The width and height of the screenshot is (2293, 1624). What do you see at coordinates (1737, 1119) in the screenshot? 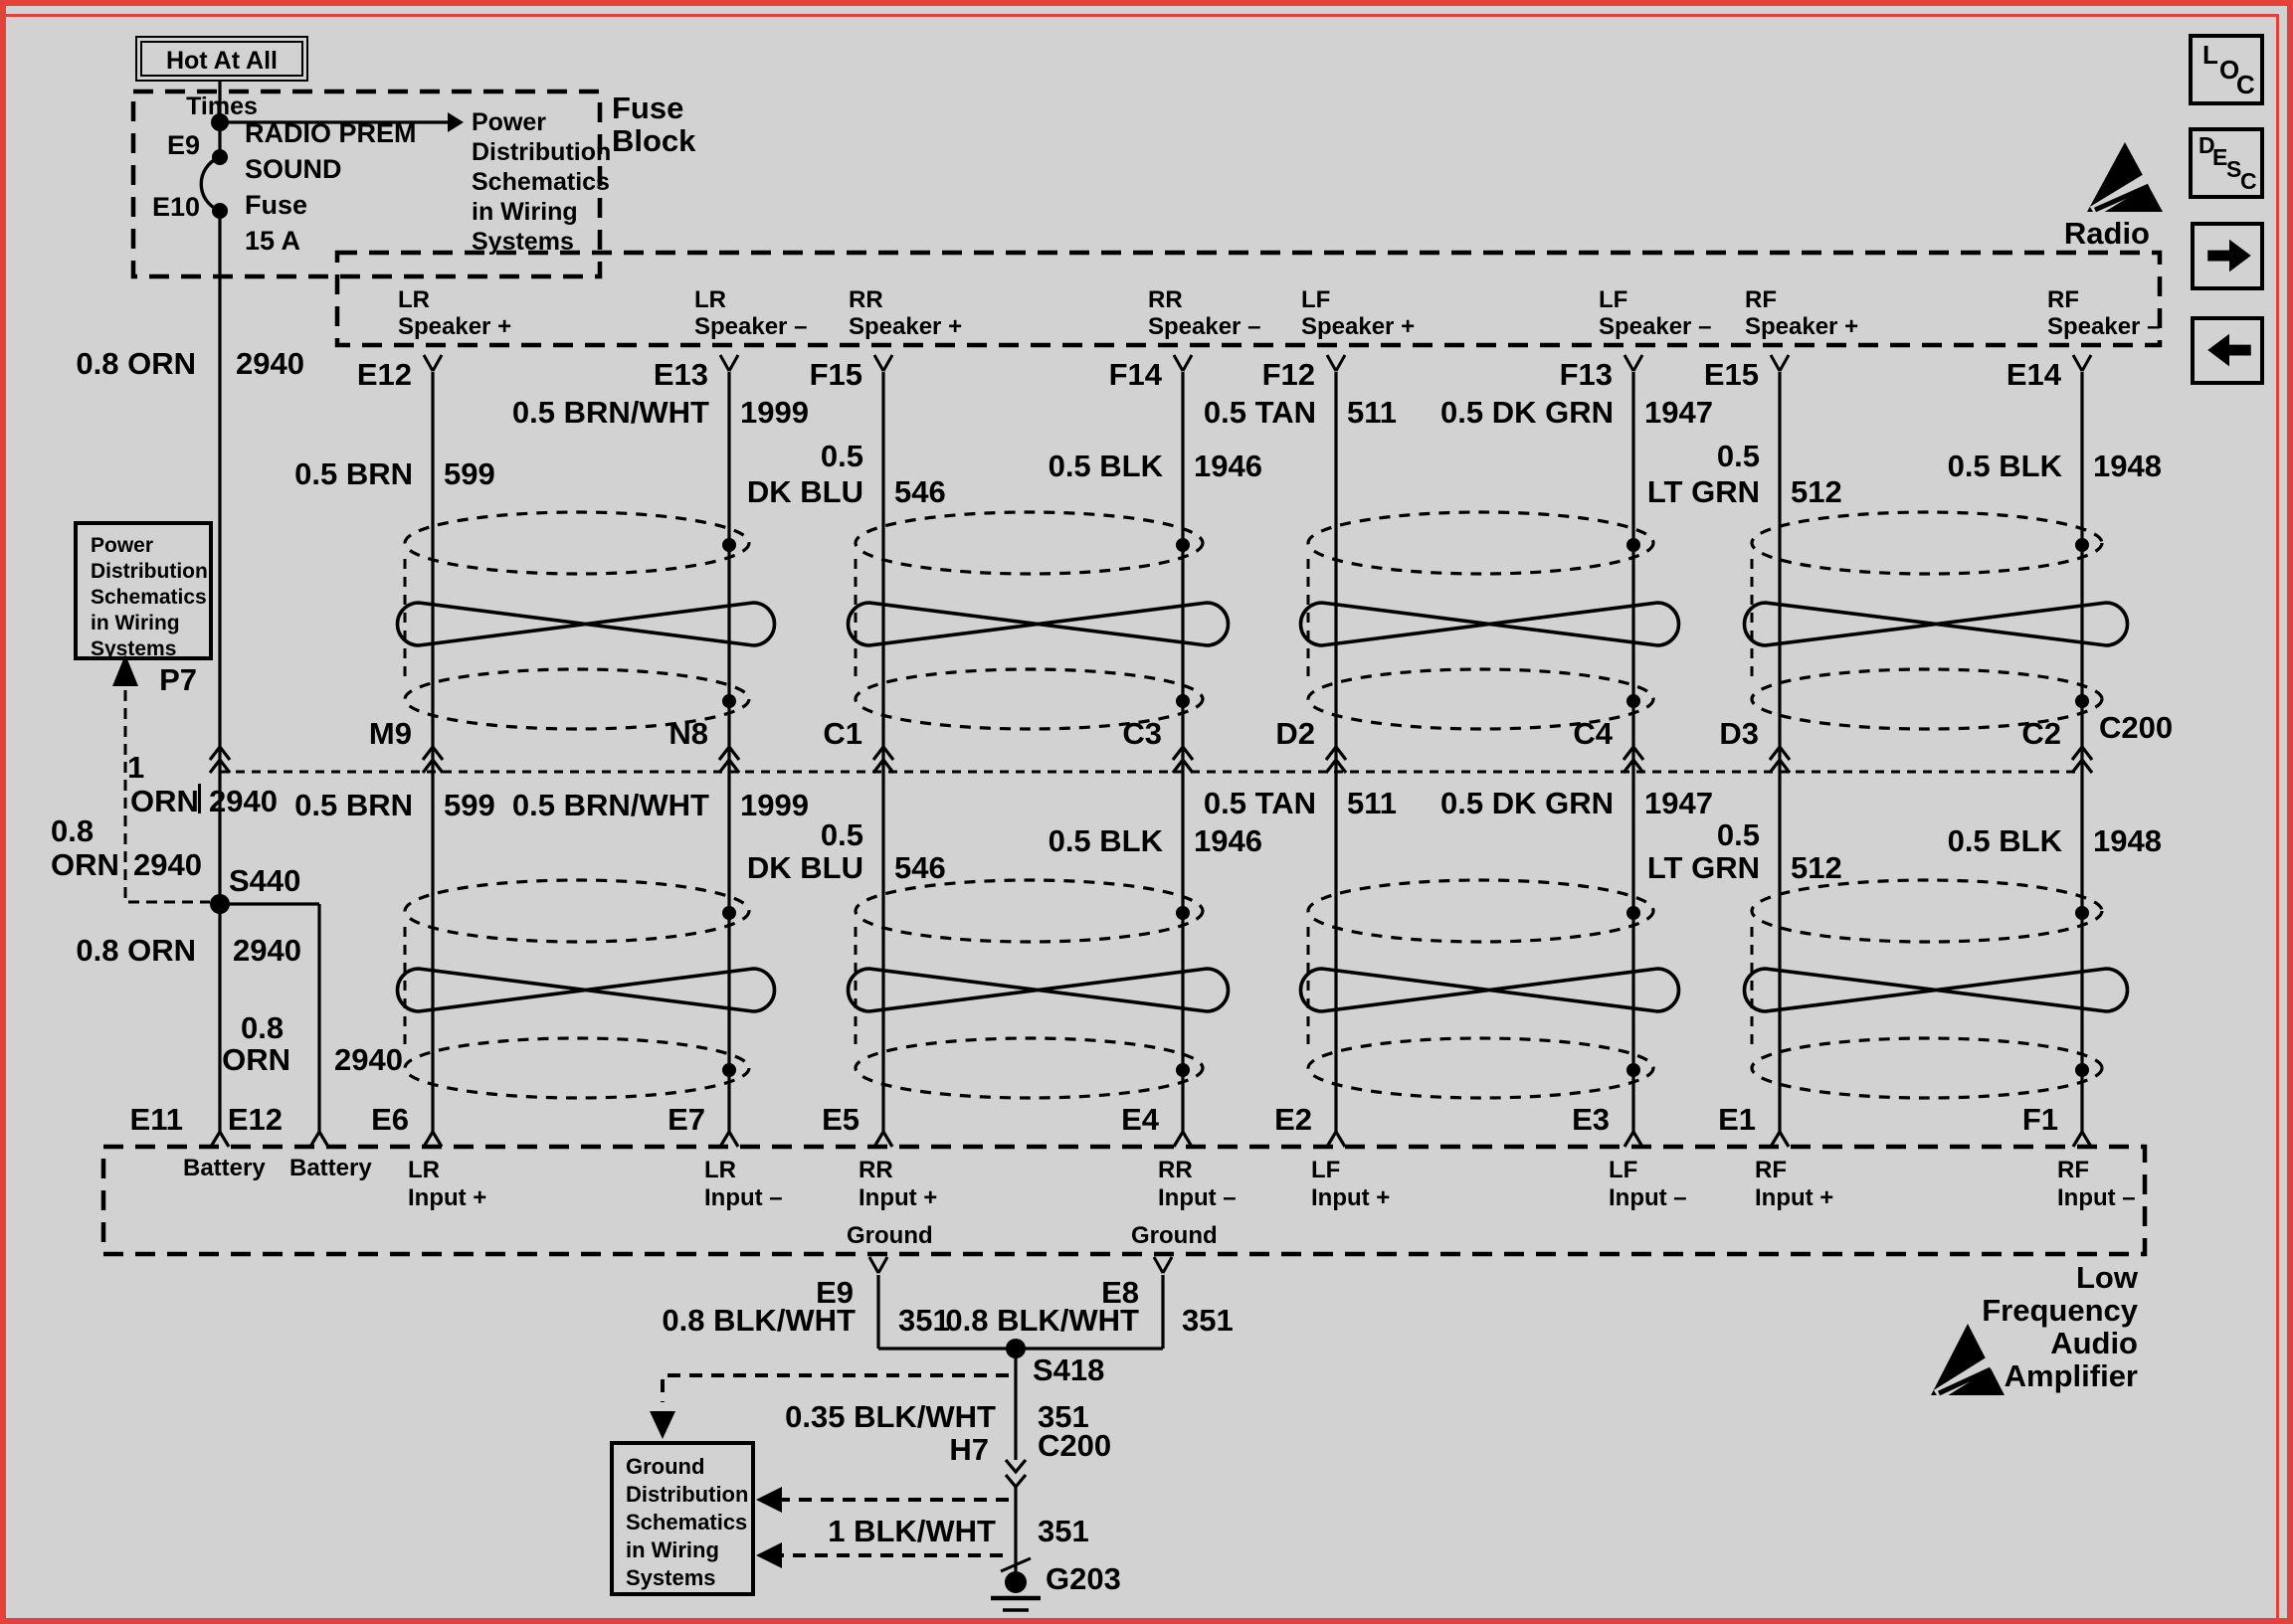
I see `amp-pin: E1` at bounding box center [1737, 1119].